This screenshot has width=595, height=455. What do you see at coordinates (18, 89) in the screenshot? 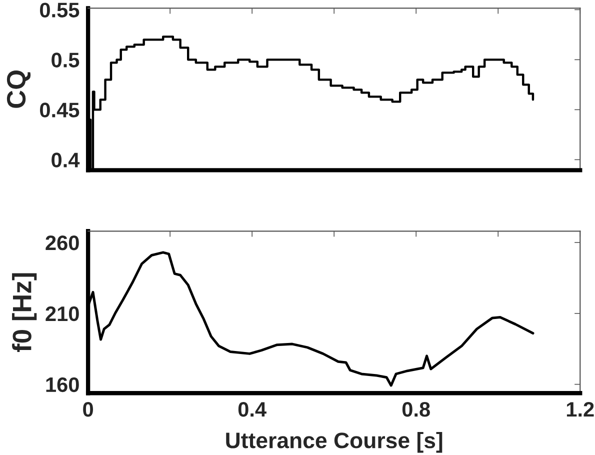
I see `y-axis-title: CQ` at bounding box center [18, 89].